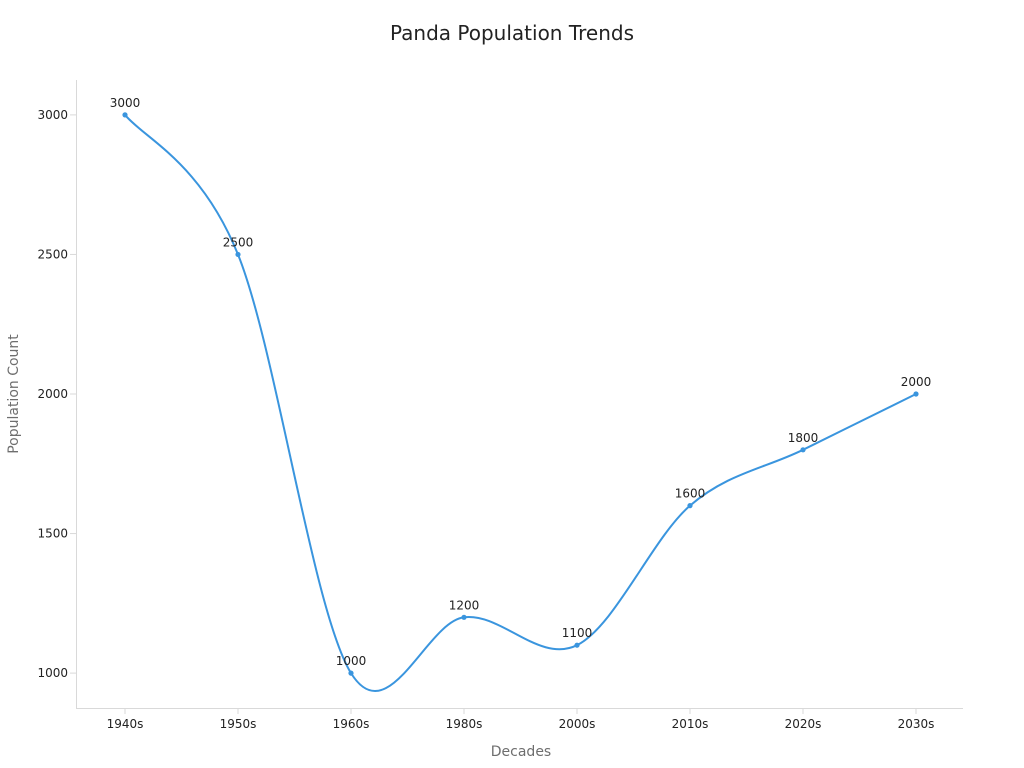  Describe the element at coordinates (803, 724) in the screenshot. I see `x-tick-label: 2020s` at that location.